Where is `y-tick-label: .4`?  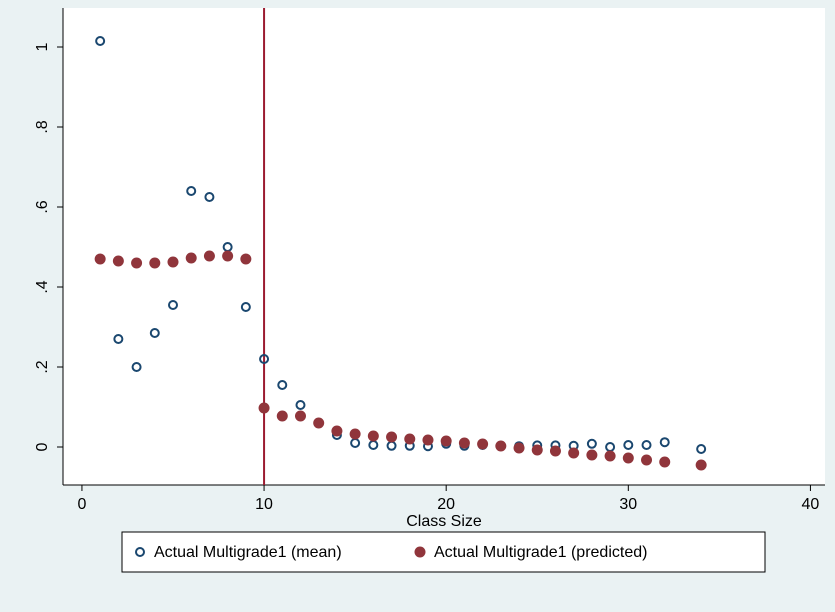 y-tick-label: .4 is located at coordinates (42, 286).